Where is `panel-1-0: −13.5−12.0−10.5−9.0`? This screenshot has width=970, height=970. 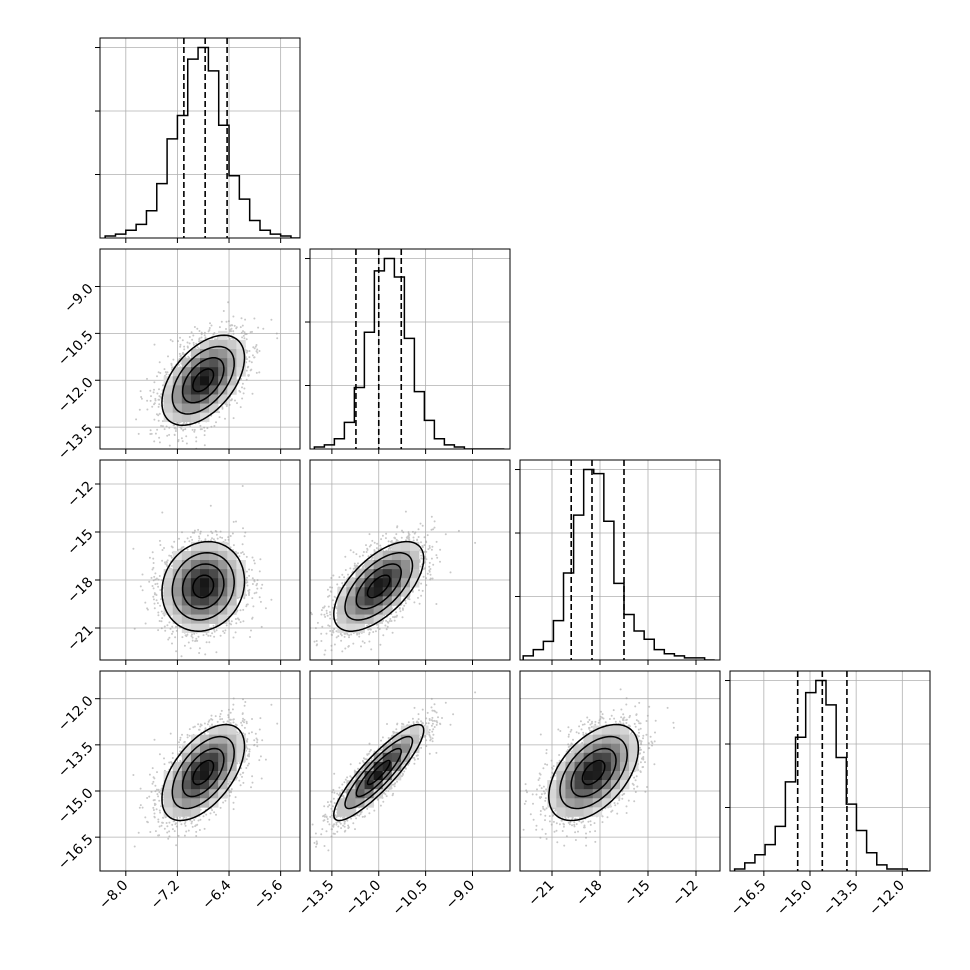
panel-1-0: −13.5−12.0−10.5−9.0 is located at coordinates (178, 355).